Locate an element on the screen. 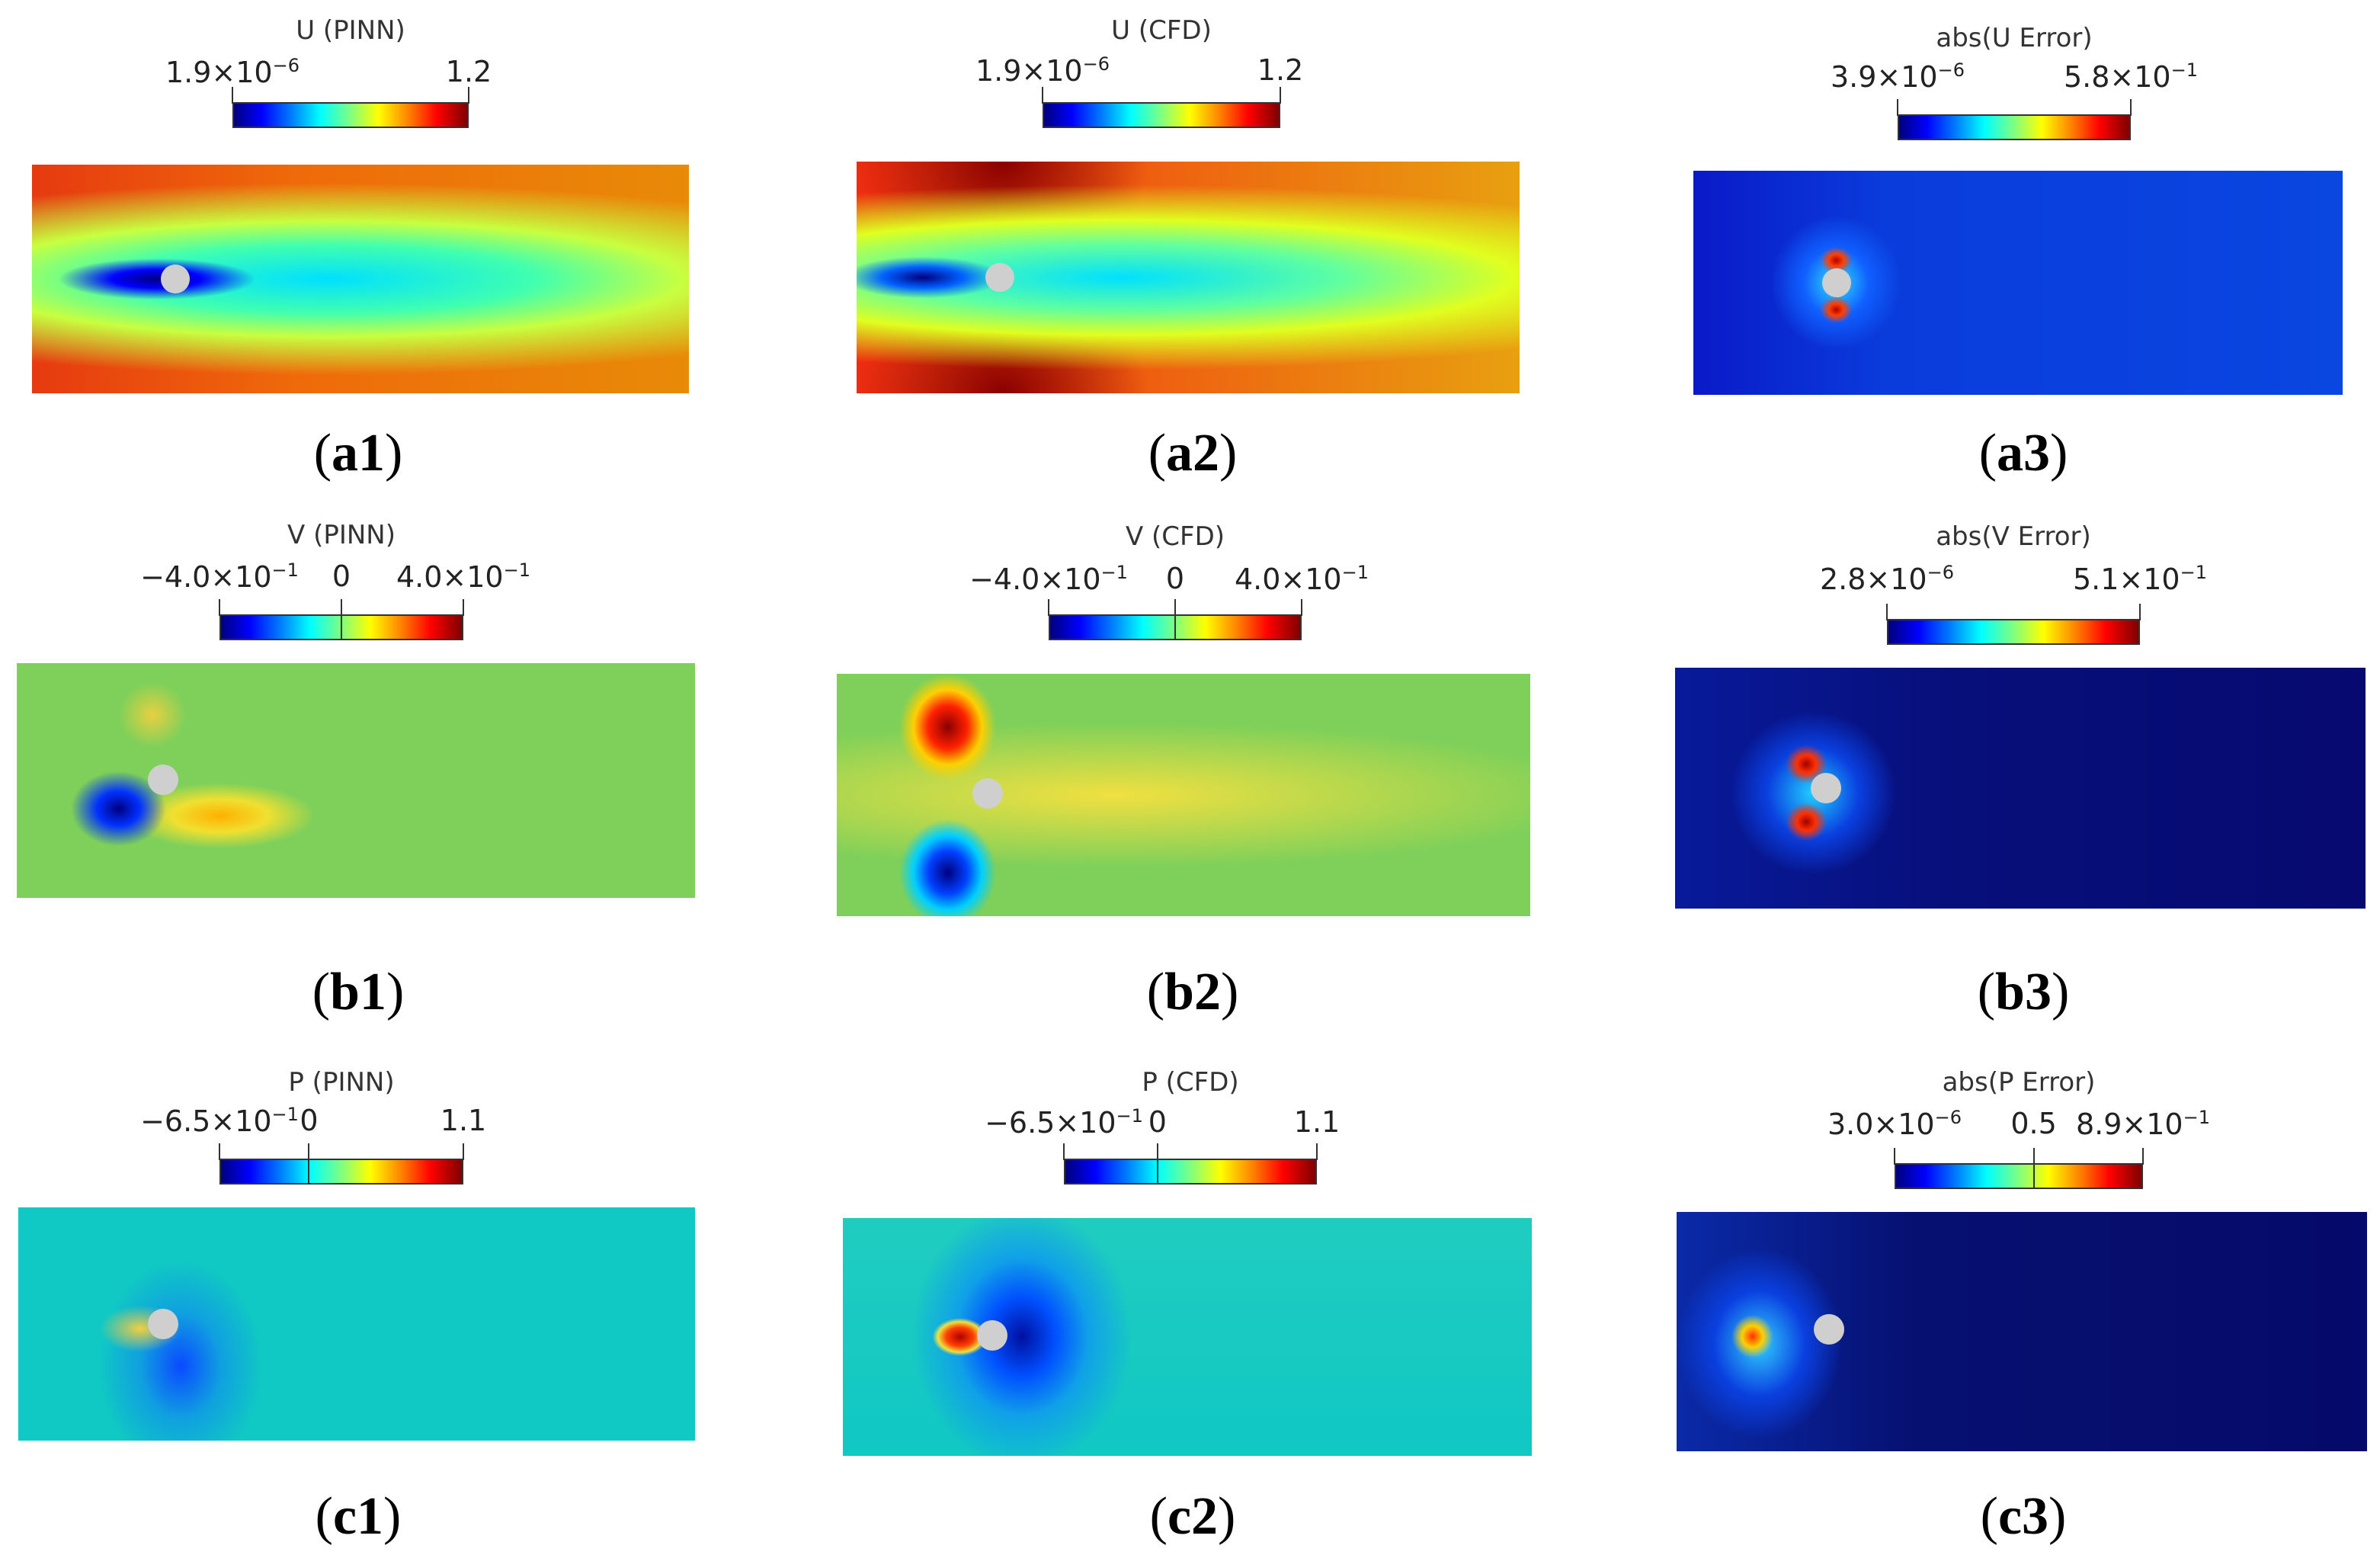  colorbar-min-label: 3.9×10⁻⁶ is located at coordinates (1897, 76).